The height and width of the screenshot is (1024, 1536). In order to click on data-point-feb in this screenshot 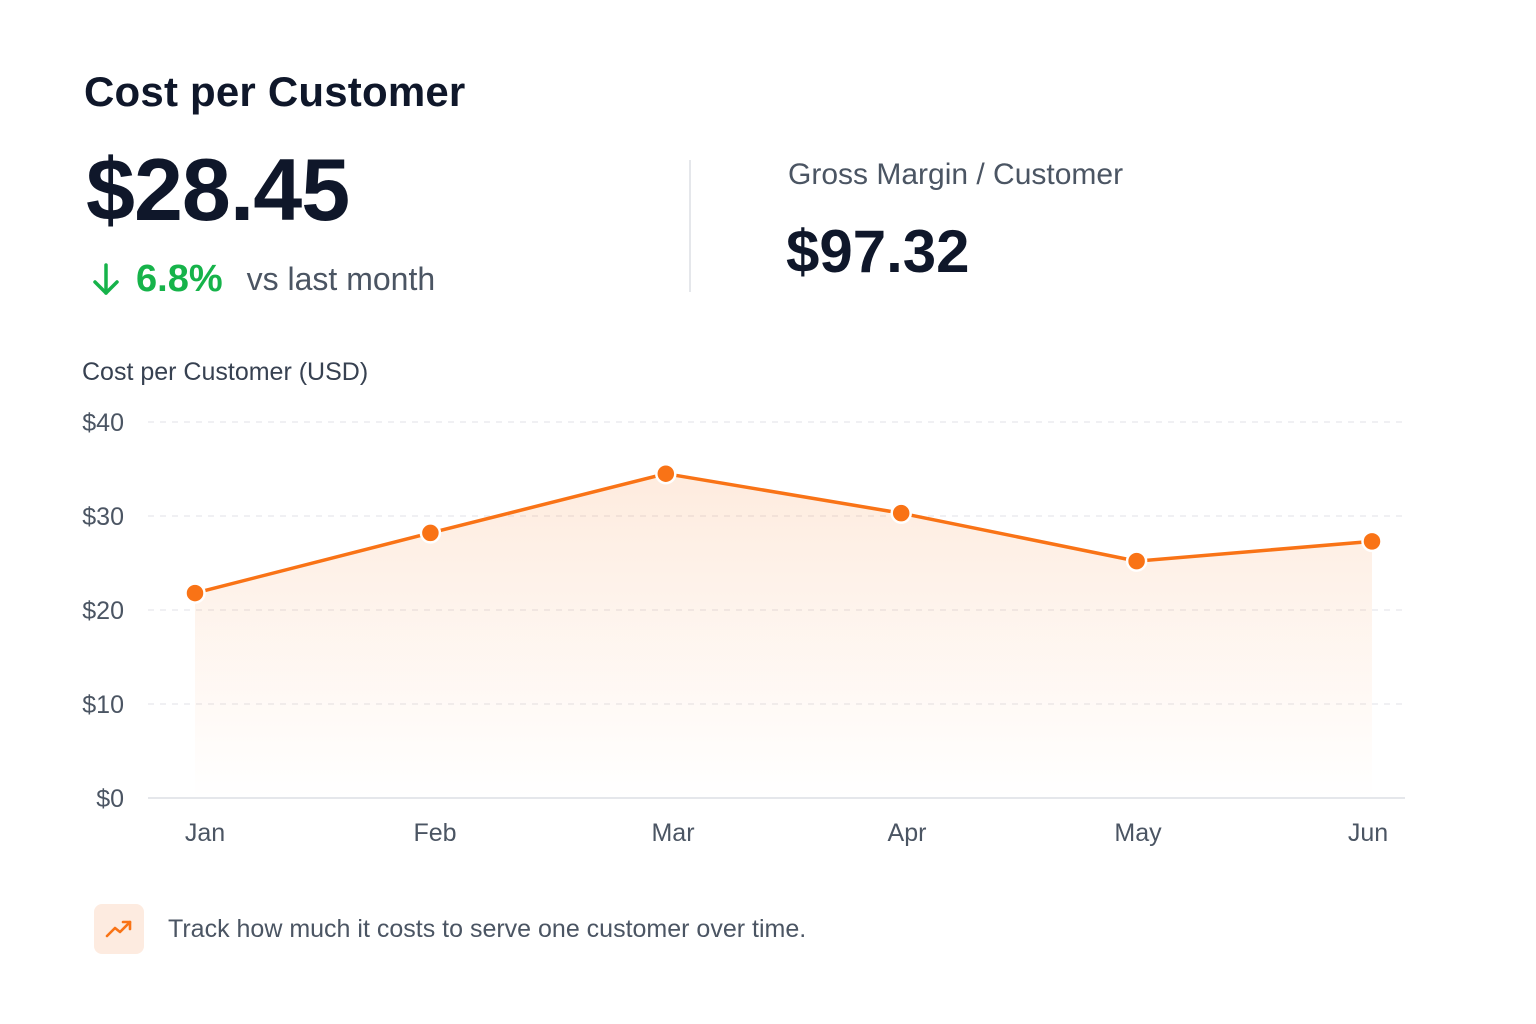, I will do `click(430, 533)`.